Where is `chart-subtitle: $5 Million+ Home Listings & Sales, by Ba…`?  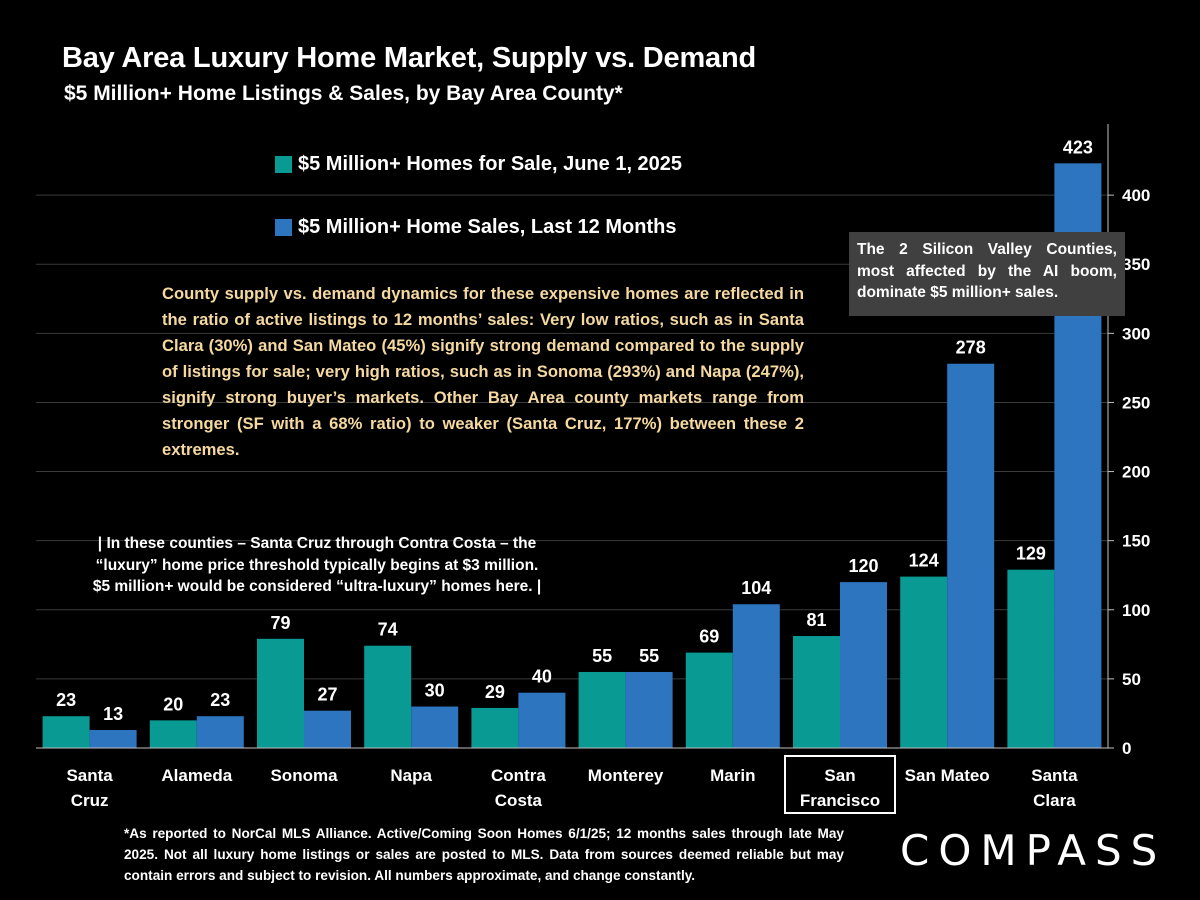 chart-subtitle: $5 Million+ Home Listings & Sales, by Ba… is located at coordinates (343, 93).